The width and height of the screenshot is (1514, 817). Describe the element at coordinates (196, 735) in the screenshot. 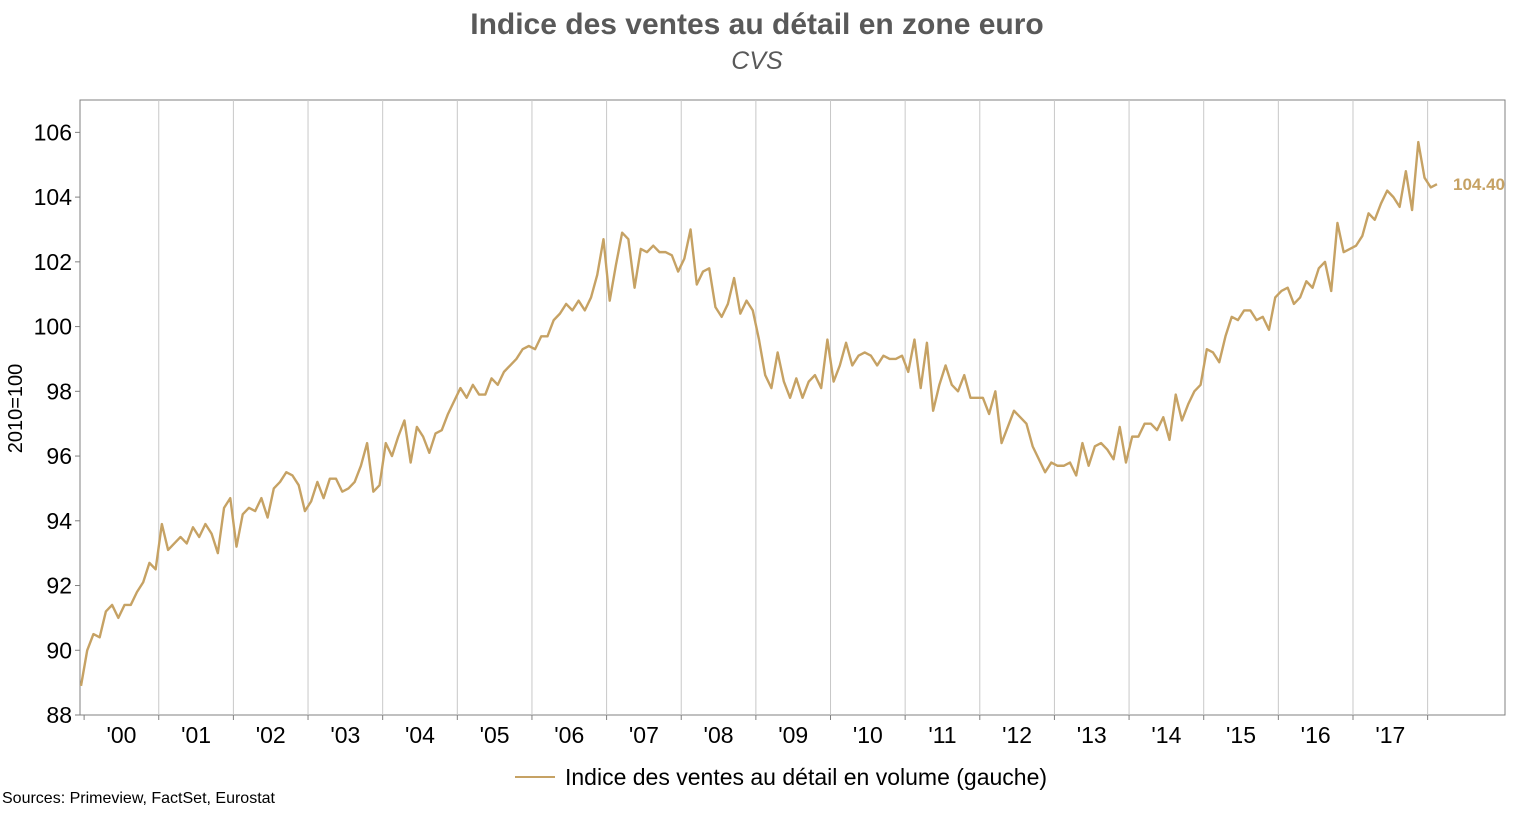

I see `x-tick-label: '01` at that location.